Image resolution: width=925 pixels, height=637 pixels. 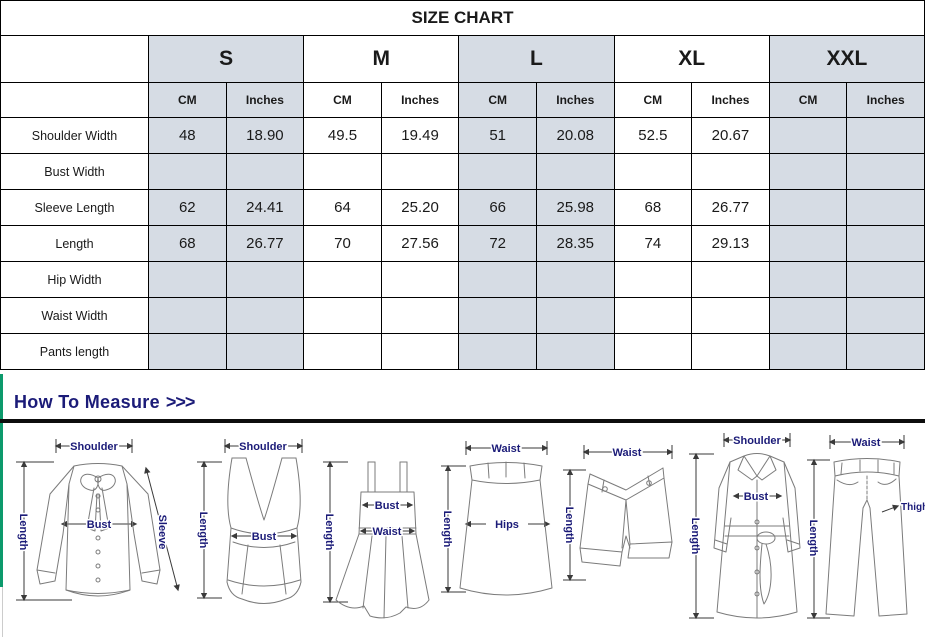 What do you see at coordinates (497, 207) in the screenshot?
I see `table-cell: 66` at bounding box center [497, 207].